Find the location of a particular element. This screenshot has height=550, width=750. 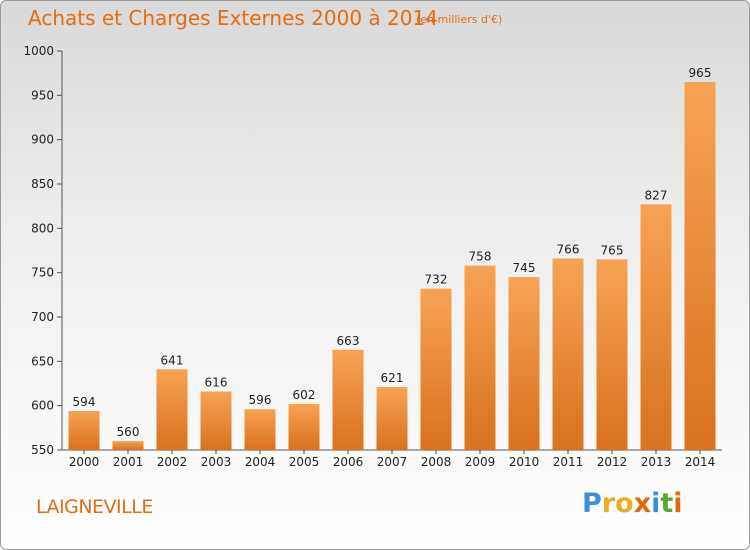

y-tick-label: 600 is located at coordinates (42, 406).